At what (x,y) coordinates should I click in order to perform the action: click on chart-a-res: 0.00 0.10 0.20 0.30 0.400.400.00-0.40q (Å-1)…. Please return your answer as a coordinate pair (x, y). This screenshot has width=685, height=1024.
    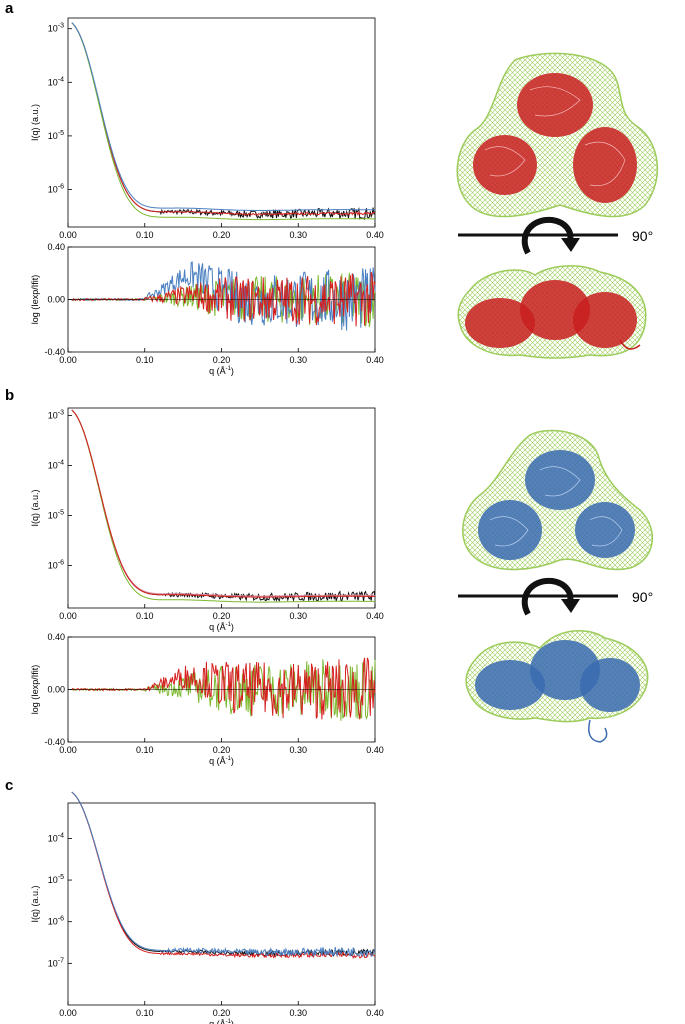
    Looking at the image, I should click on (207, 309).